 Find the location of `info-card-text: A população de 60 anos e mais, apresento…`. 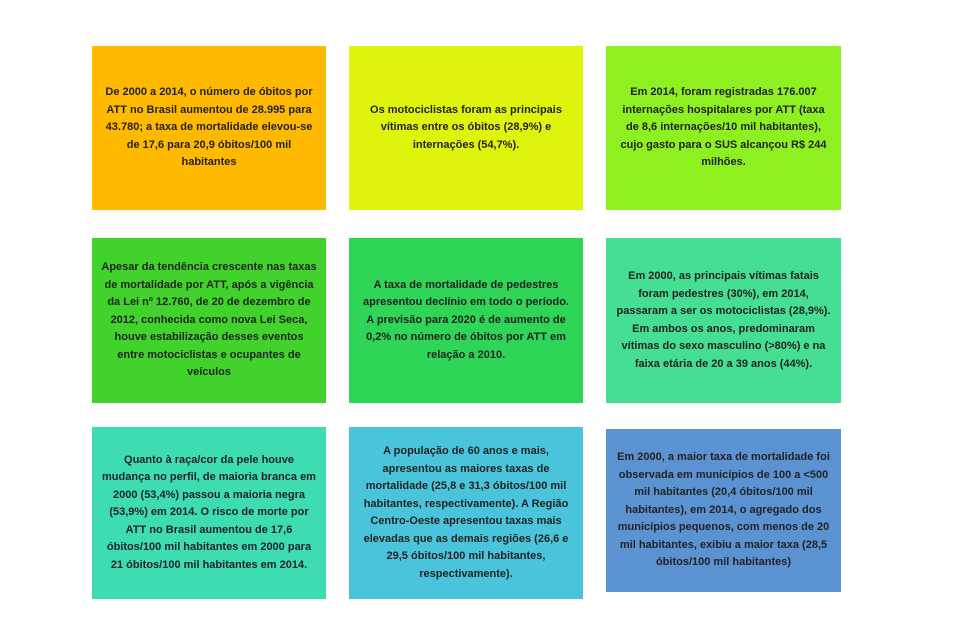

info-card-text: A população de 60 anos e mais, apresento… is located at coordinates (466, 512).